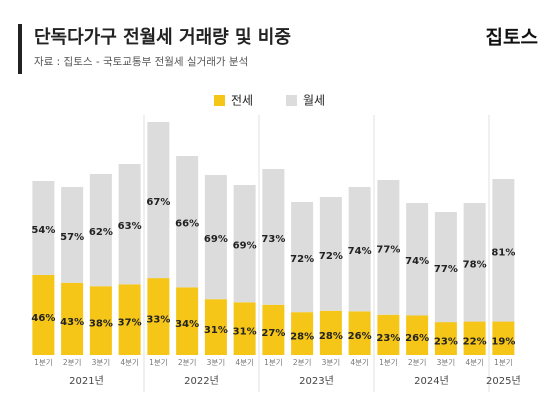 The height and width of the screenshot is (412, 550). I want to click on value-label: 43%, so click(72, 322).